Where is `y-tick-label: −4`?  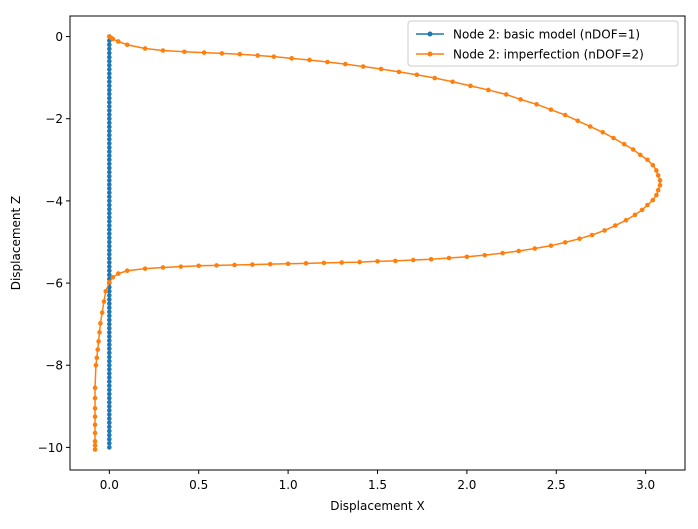 y-tick-label: −4 is located at coordinates (54, 201).